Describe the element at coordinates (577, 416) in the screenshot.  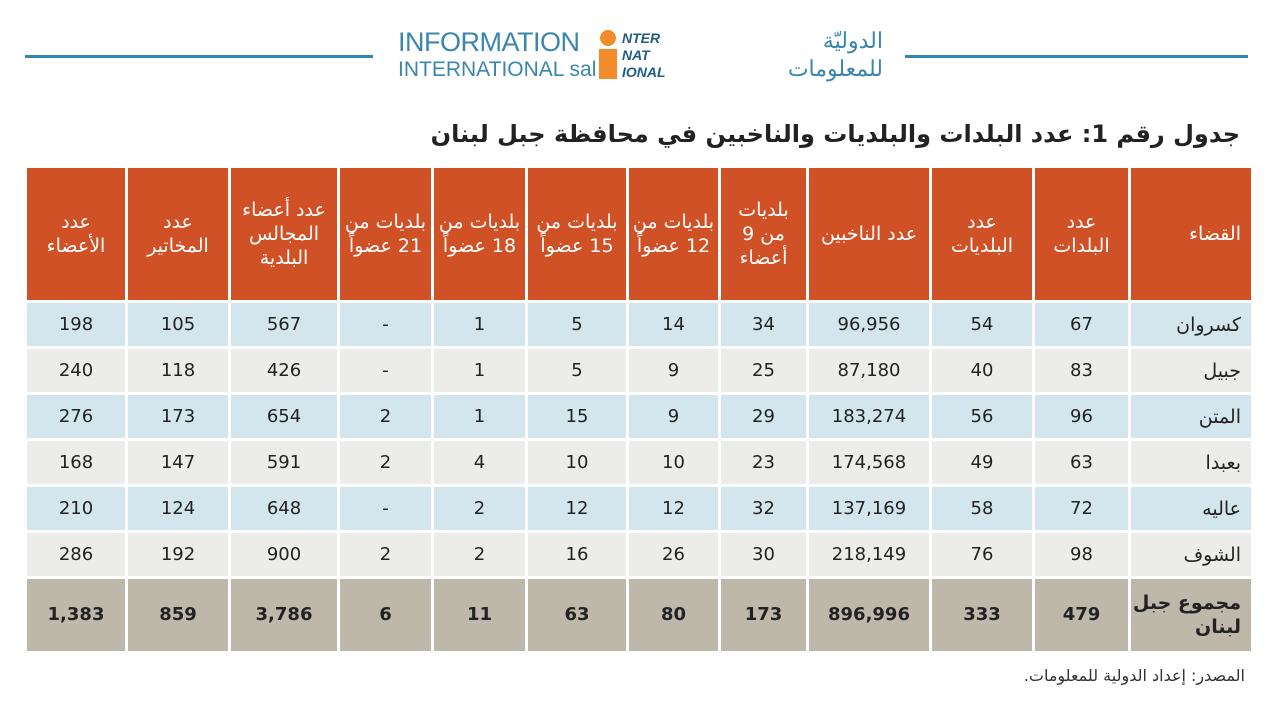
I see `table-cell: 15` at that location.